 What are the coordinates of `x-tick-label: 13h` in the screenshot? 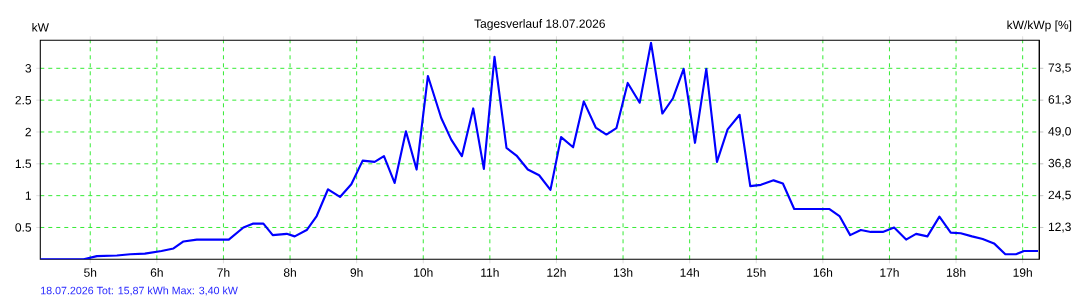 It's located at (623, 272).